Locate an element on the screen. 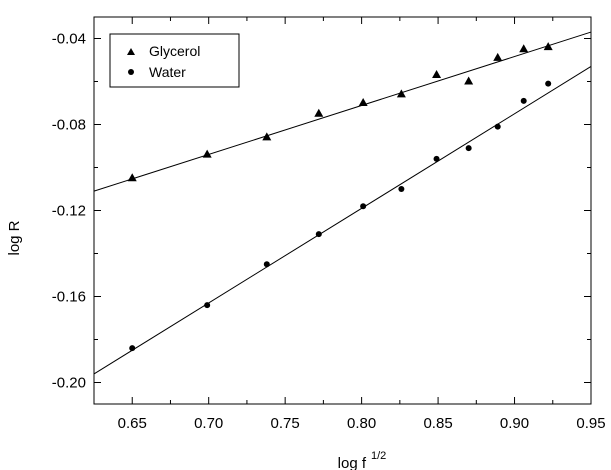 This screenshot has height=470, width=611. x-tick-label: 0.70 is located at coordinates (208, 423).